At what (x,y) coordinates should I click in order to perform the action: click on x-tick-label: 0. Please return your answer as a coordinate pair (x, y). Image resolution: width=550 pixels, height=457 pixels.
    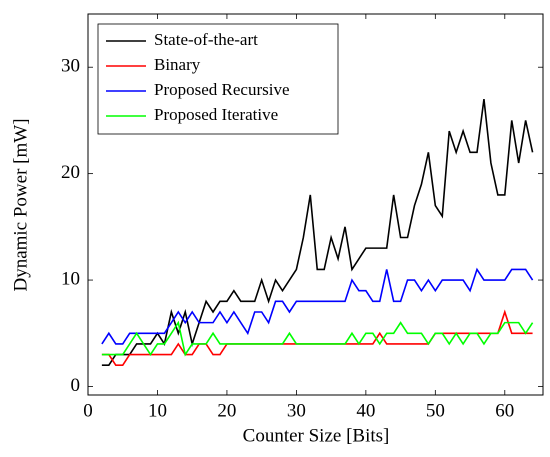
    Looking at the image, I should click on (88, 410).